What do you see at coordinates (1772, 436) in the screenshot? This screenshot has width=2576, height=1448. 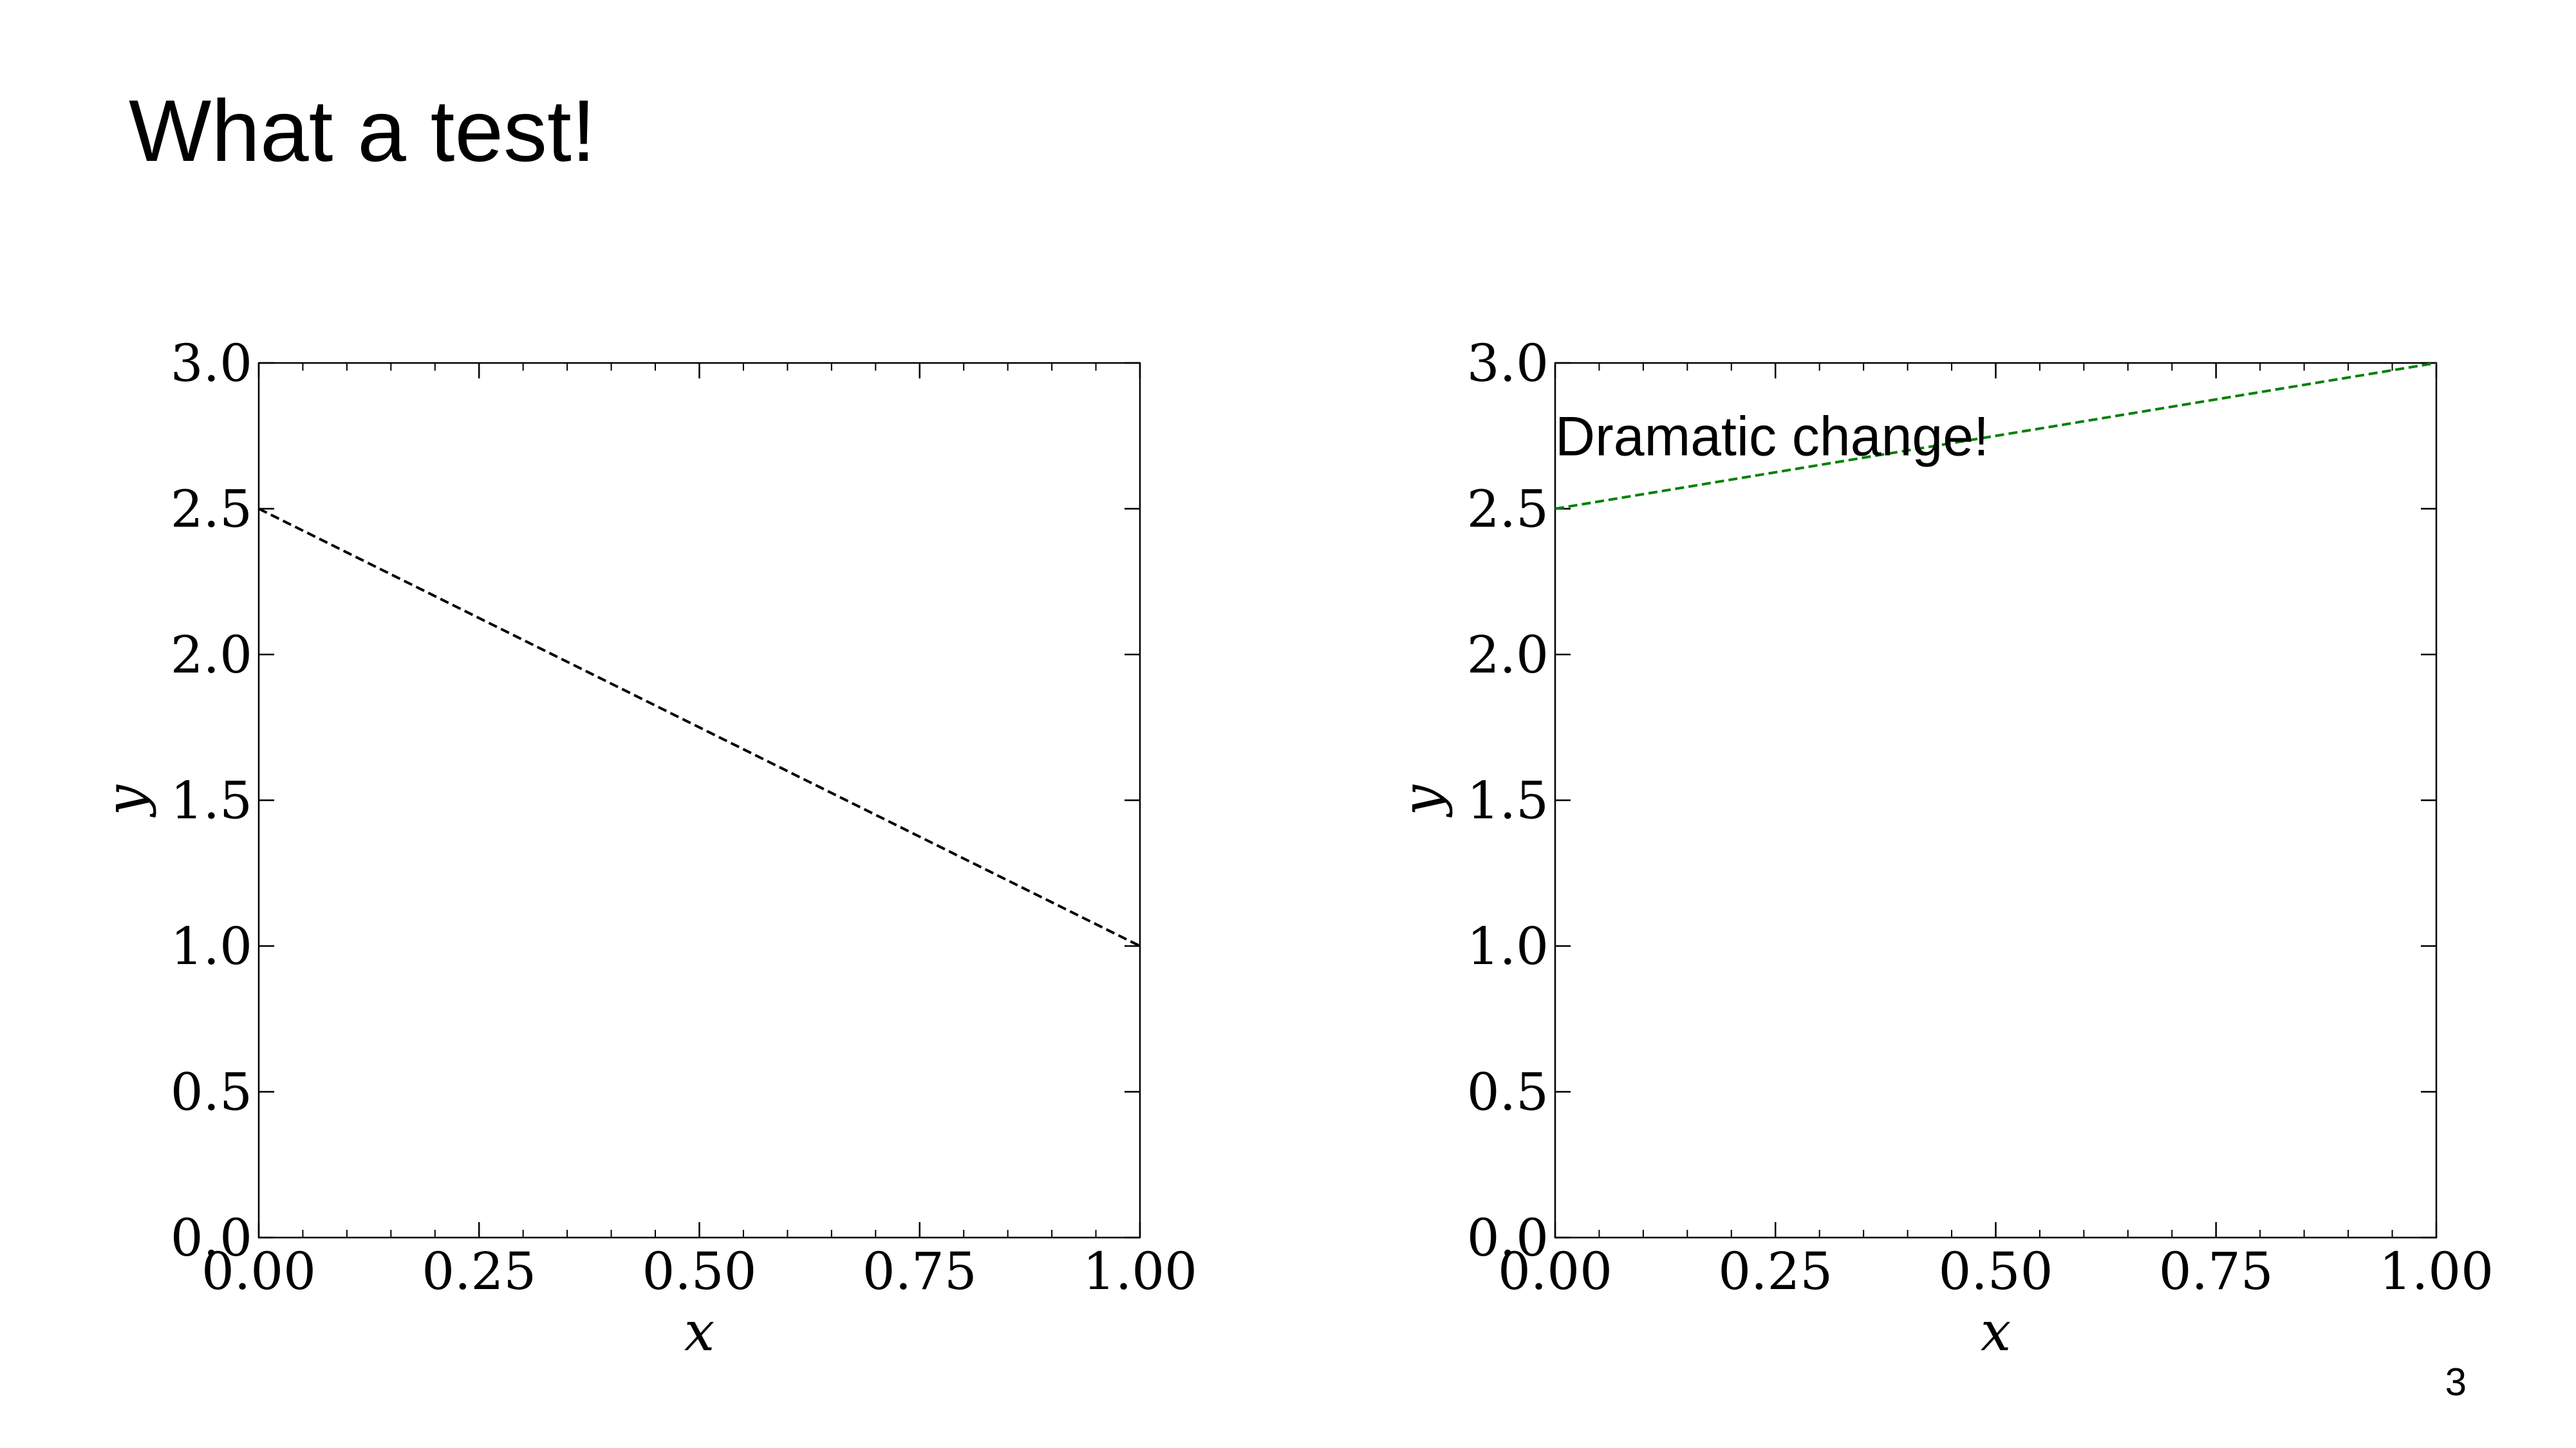 I see `annotation-text: Dramatic change!` at bounding box center [1772, 436].